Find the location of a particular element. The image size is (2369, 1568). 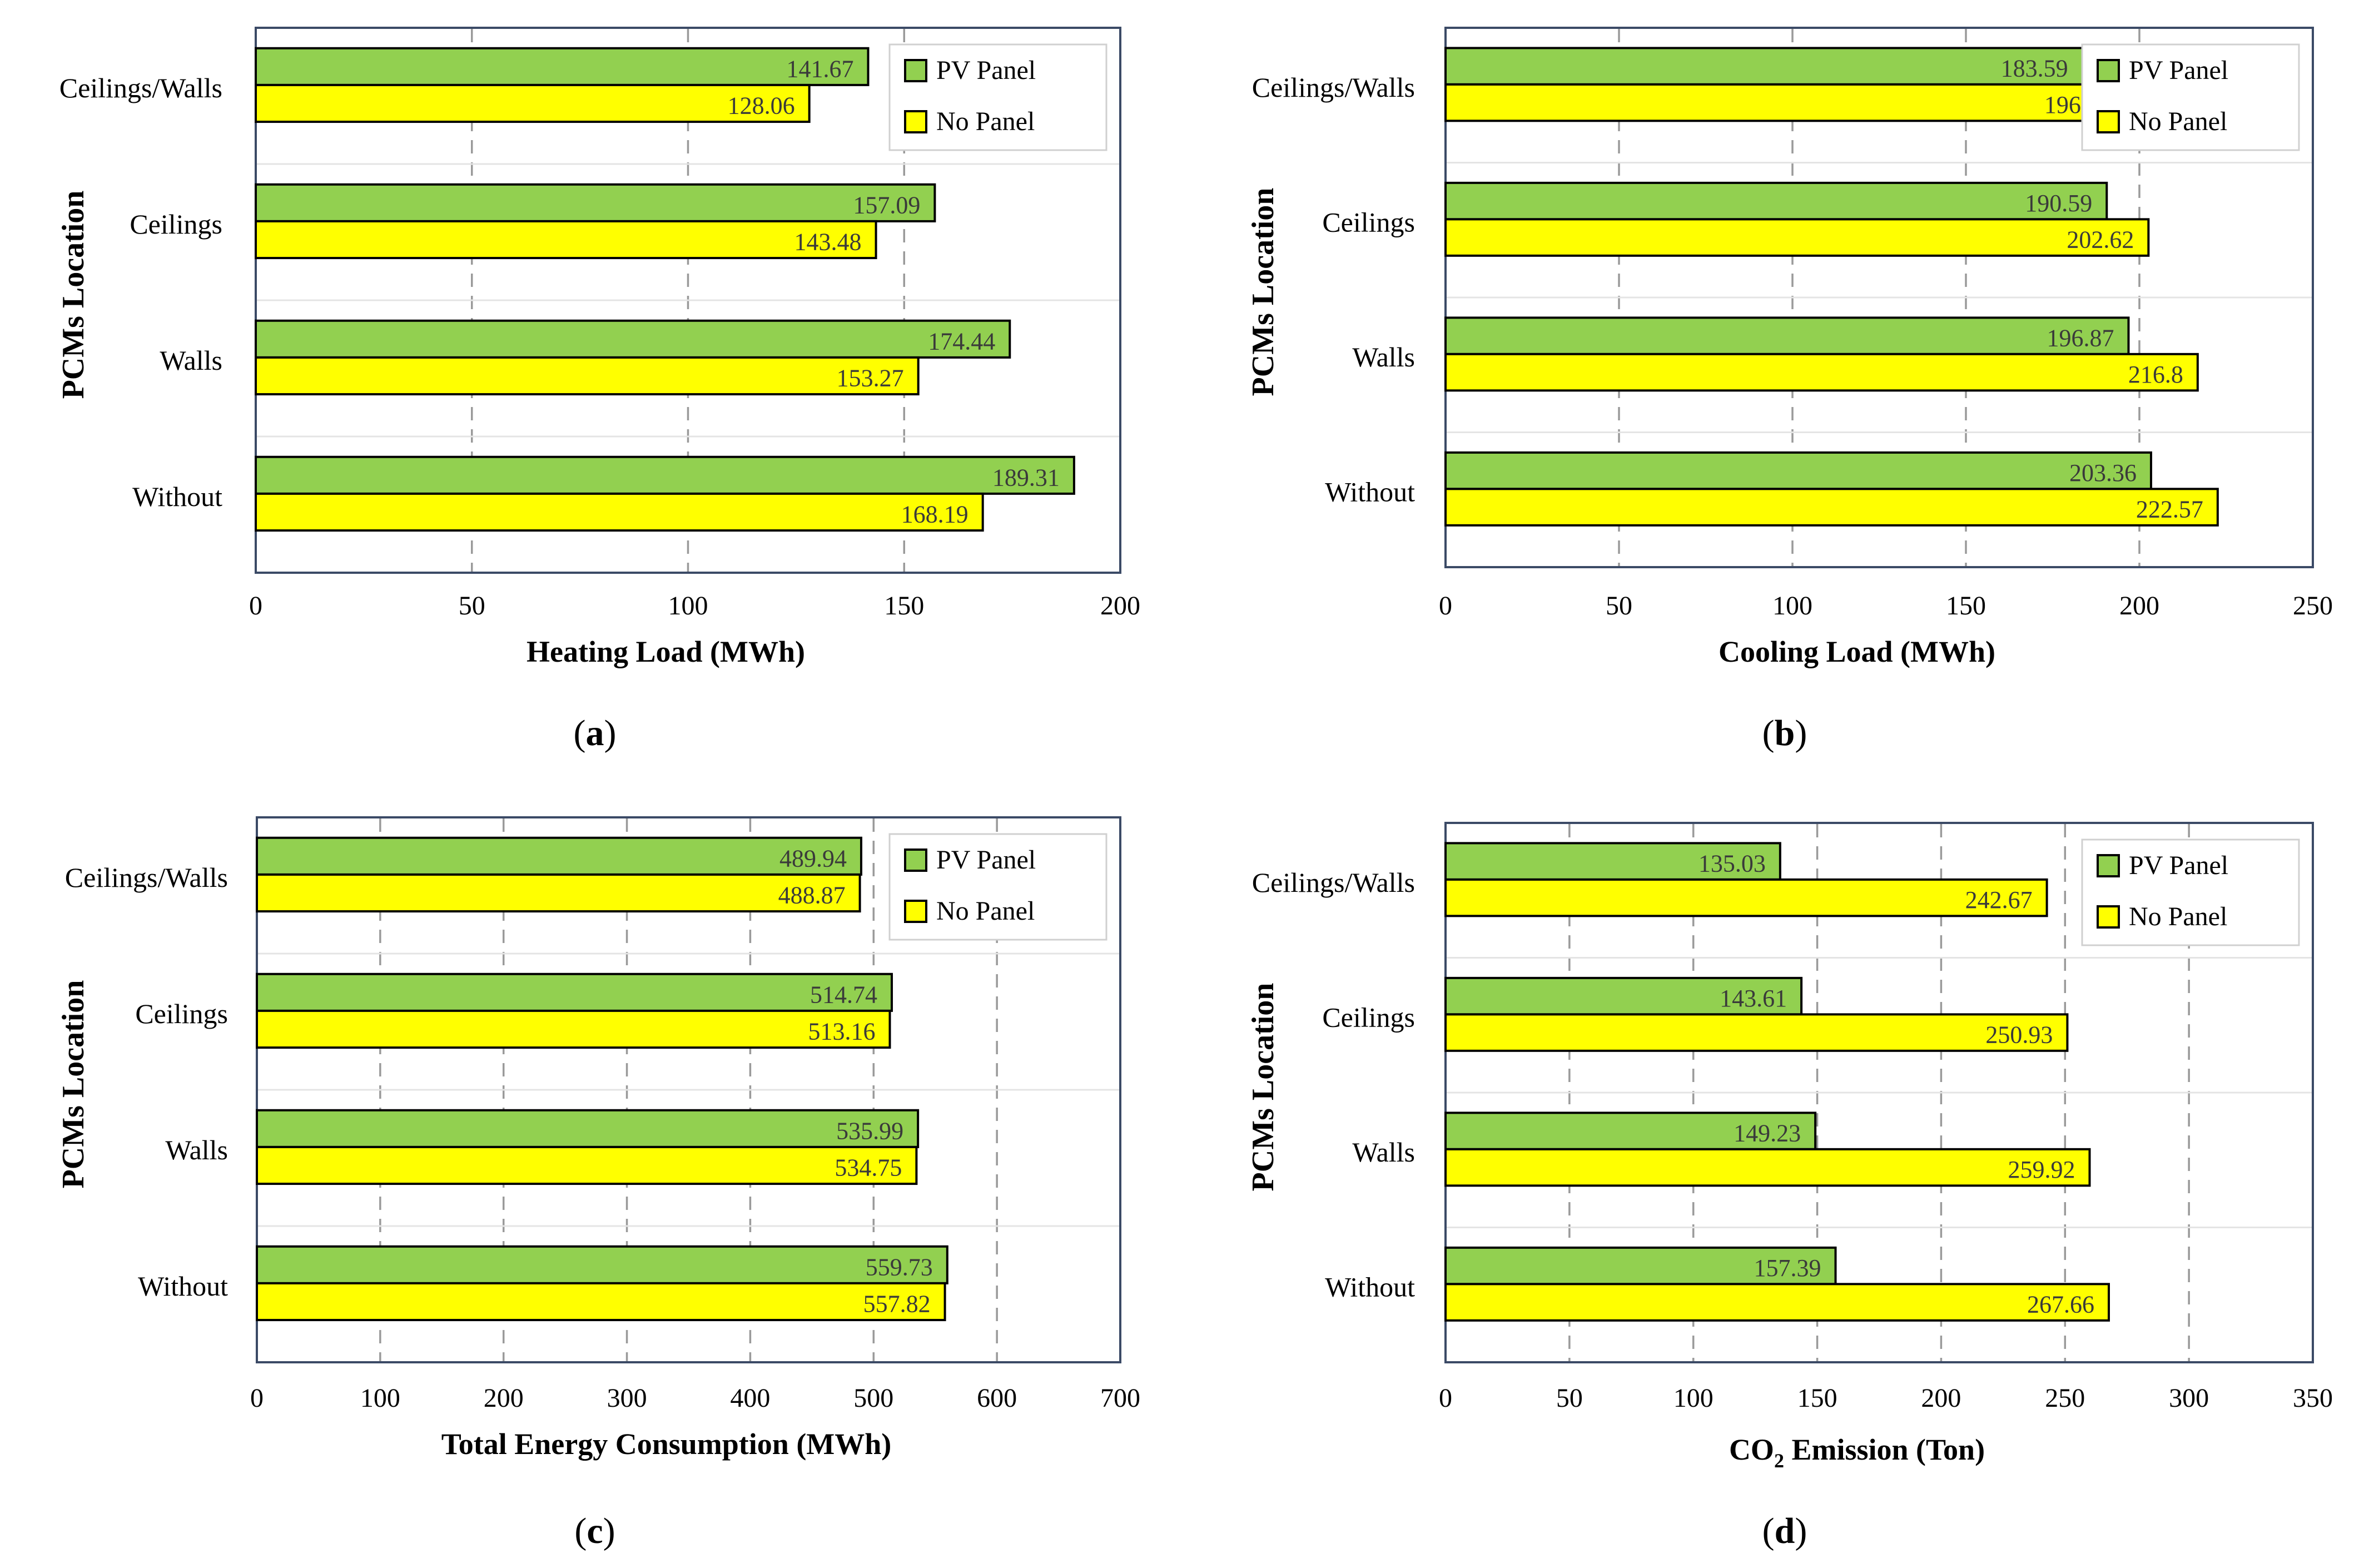

data-label: 489.94 is located at coordinates (813, 859).